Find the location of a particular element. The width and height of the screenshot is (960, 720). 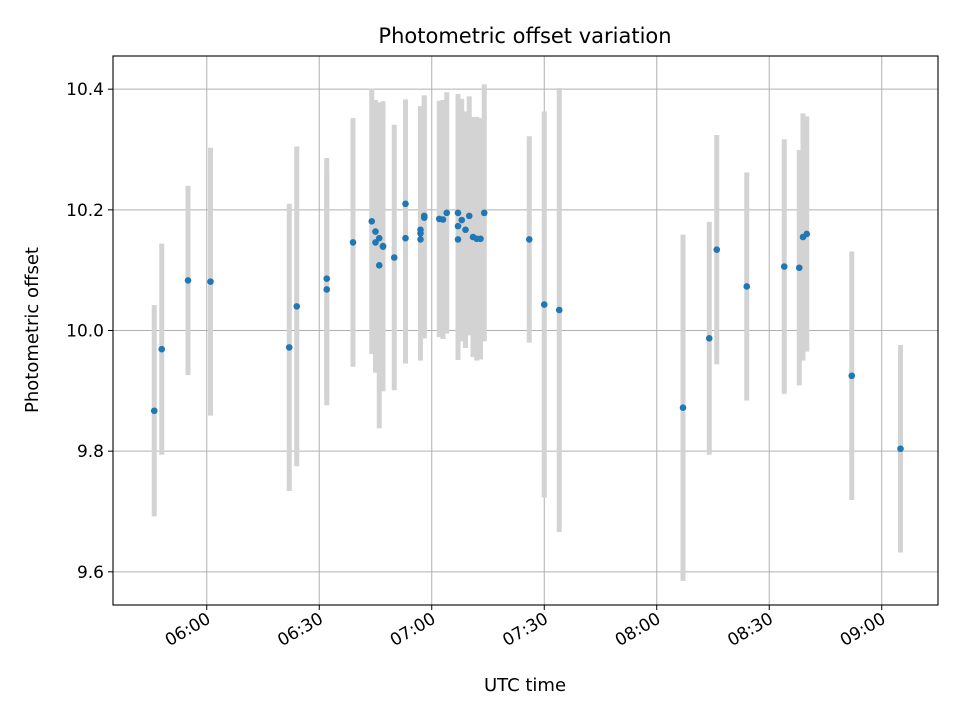

x-tick-label: 07:30 is located at coordinates (525, 630).